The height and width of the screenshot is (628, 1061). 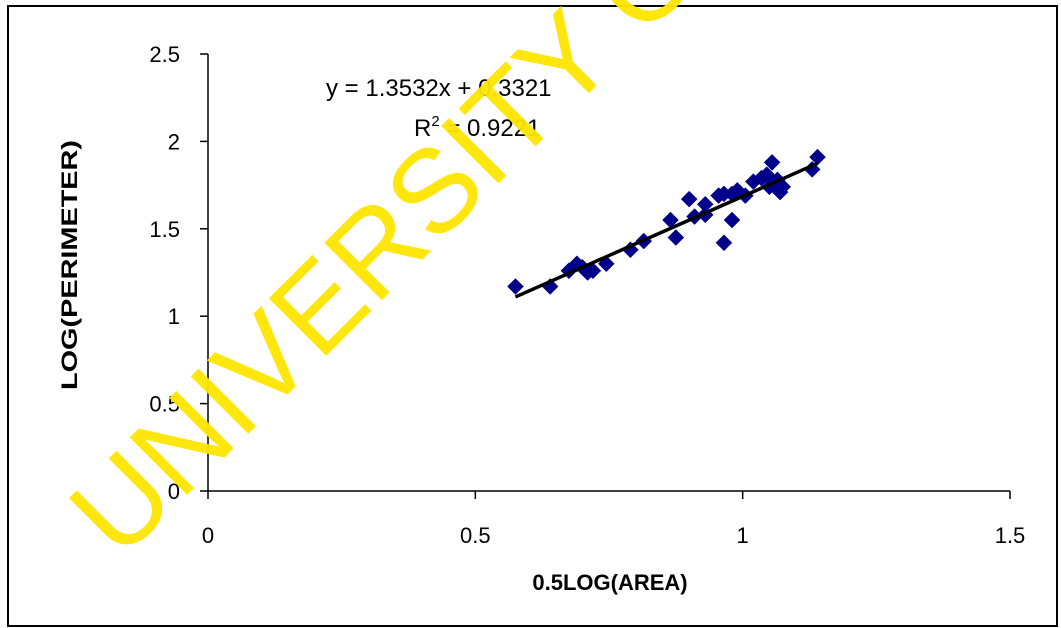 What do you see at coordinates (164, 229) in the screenshot?
I see `y-tick-label: 1.5` at bounding box center [164, 229].